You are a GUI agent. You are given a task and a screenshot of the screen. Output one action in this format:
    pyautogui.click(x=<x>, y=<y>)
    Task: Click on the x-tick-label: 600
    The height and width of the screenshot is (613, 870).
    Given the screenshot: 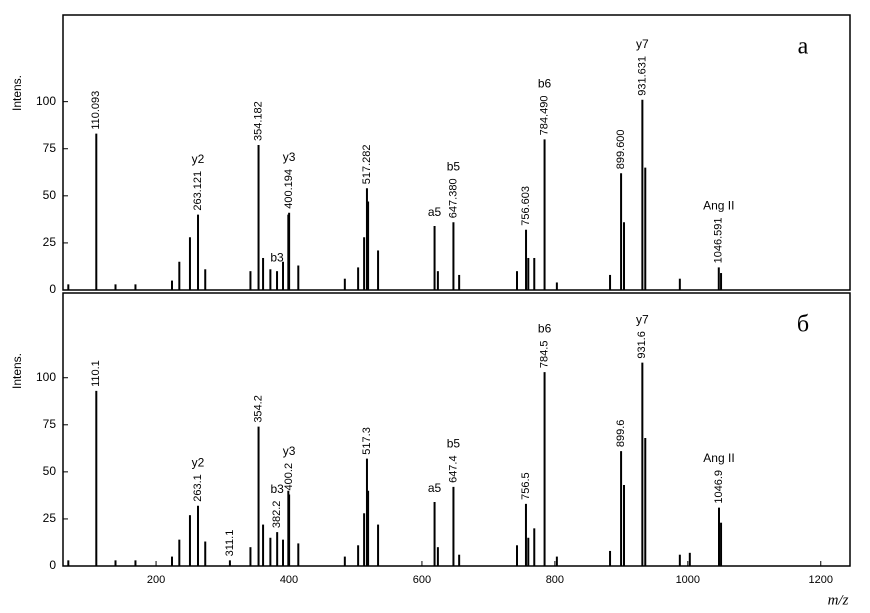 What is the action you would take?
    pyautogui.click(x=422, y=580)
    